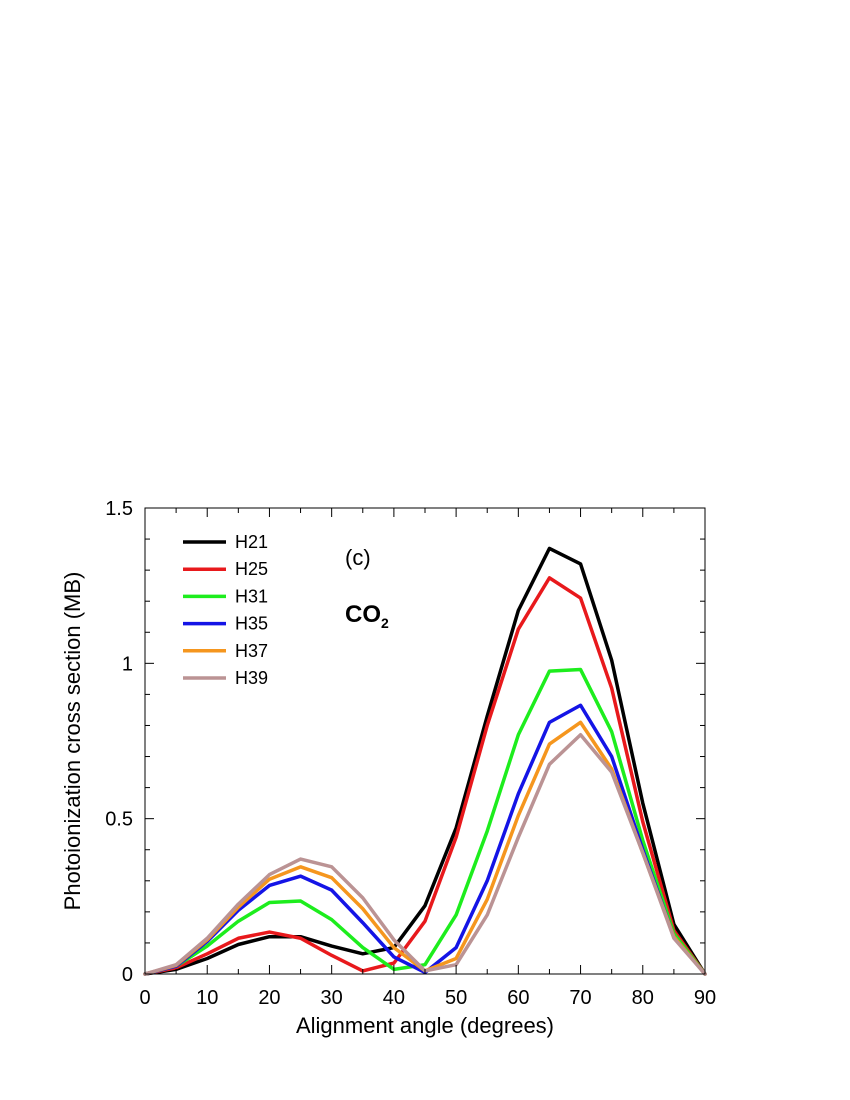 The height and width of the screenshot is (1100, 850). Describe the element at coordinates (119, 509) in the screenshot. I see `y-tick-label: 1.5` at that location.